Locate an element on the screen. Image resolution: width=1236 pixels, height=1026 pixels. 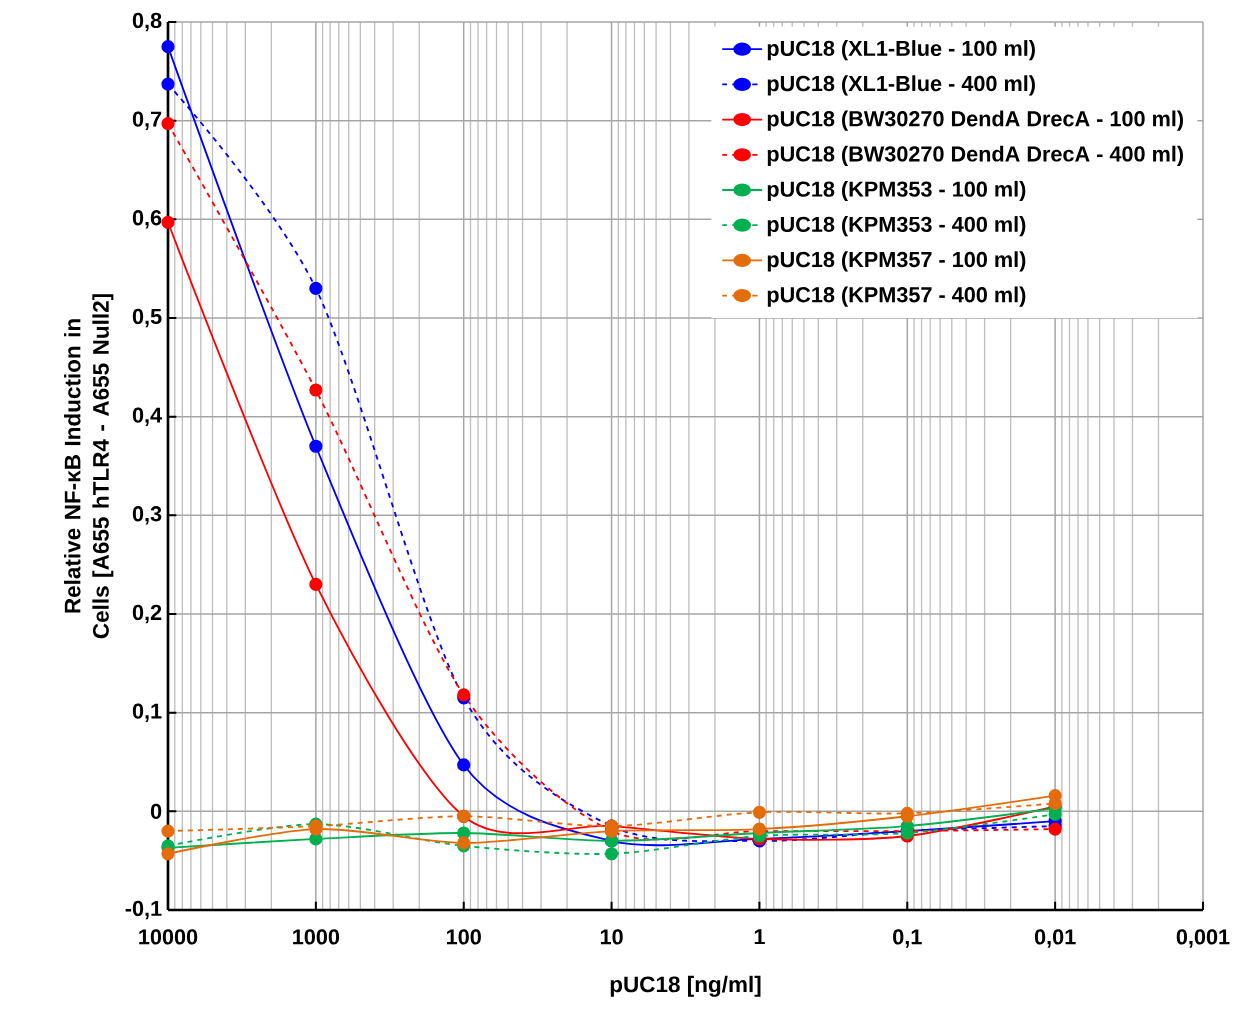
x-tick-label: 10 is located at coordinates (611, 937).